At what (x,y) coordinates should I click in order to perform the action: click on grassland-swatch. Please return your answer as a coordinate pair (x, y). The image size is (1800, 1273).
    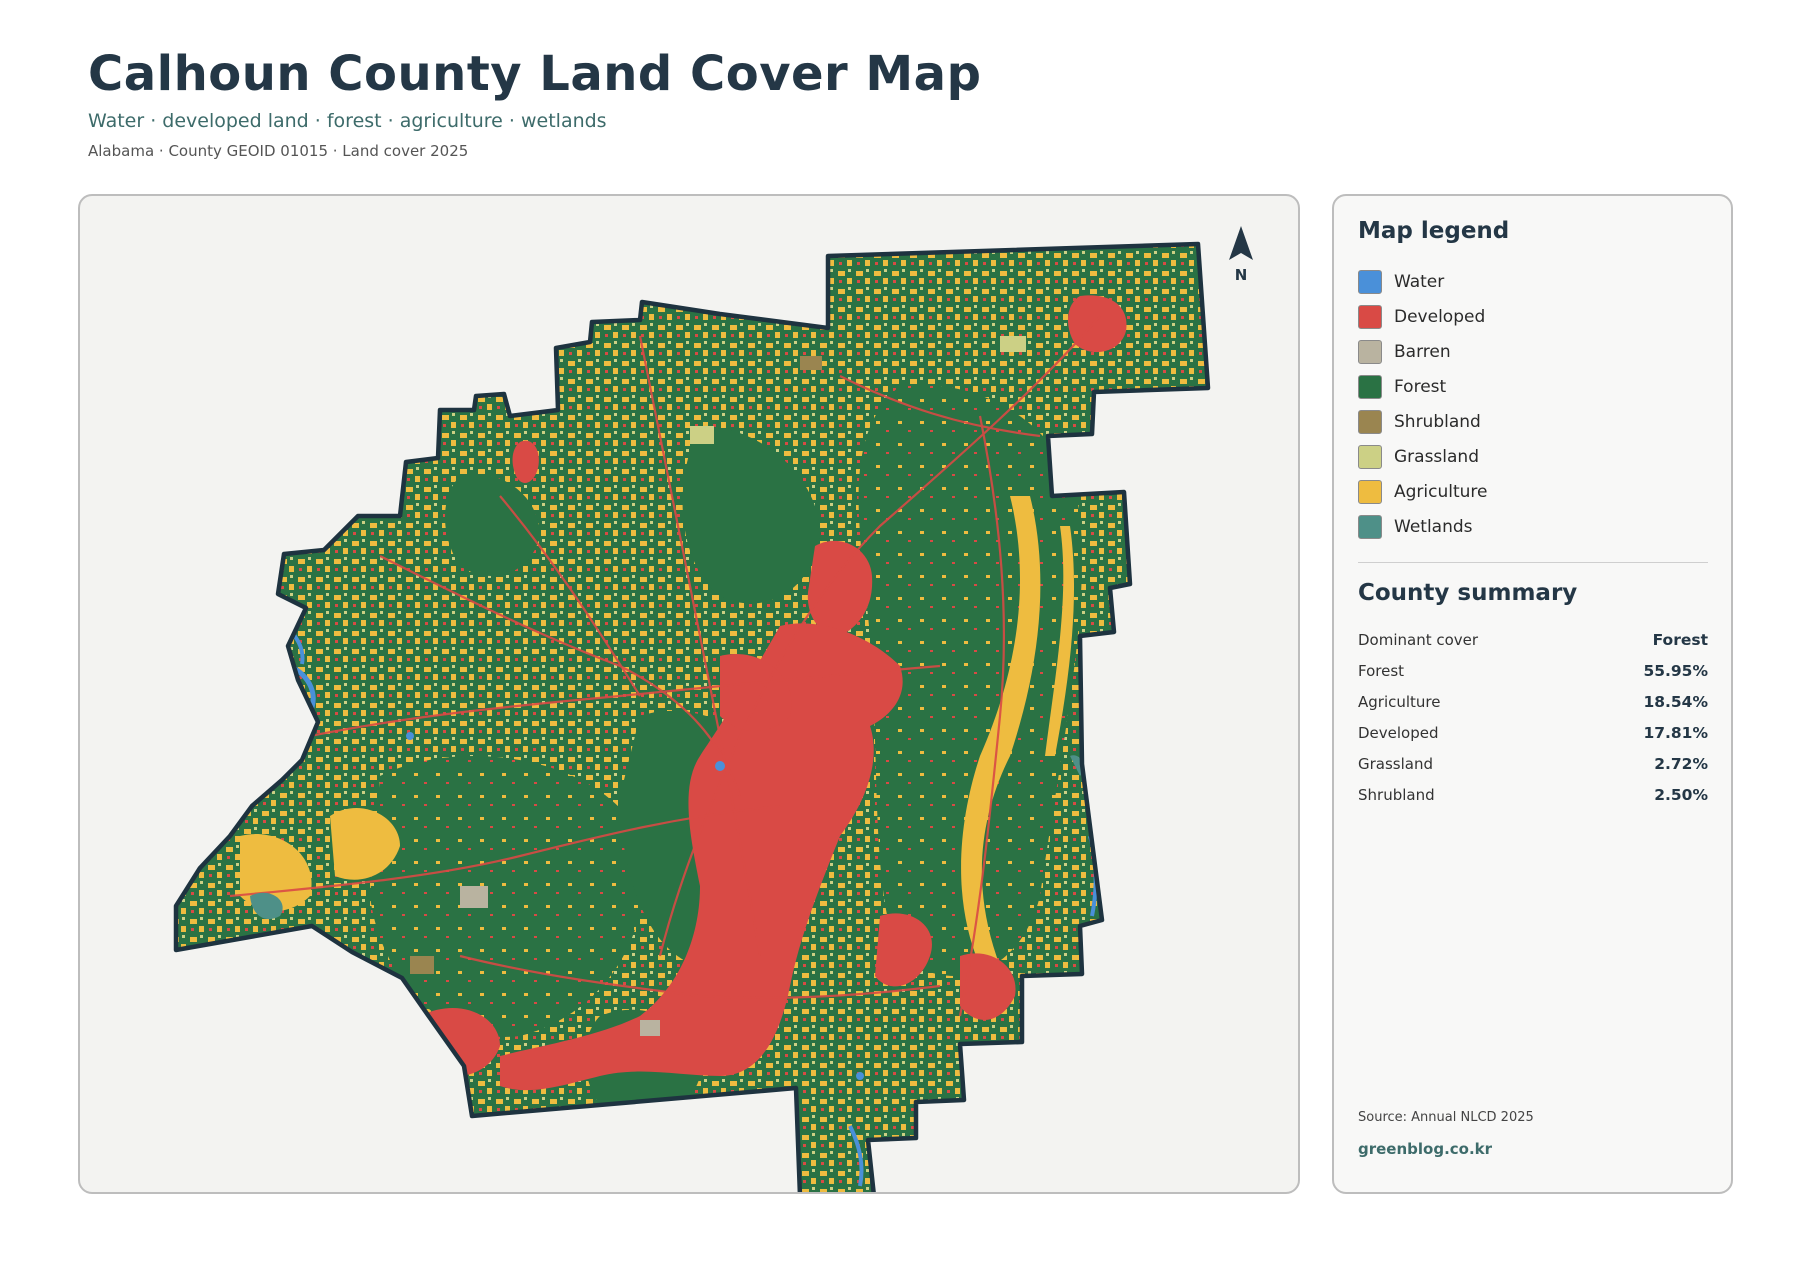
    Looking at the image, I should click on (1370, 456).